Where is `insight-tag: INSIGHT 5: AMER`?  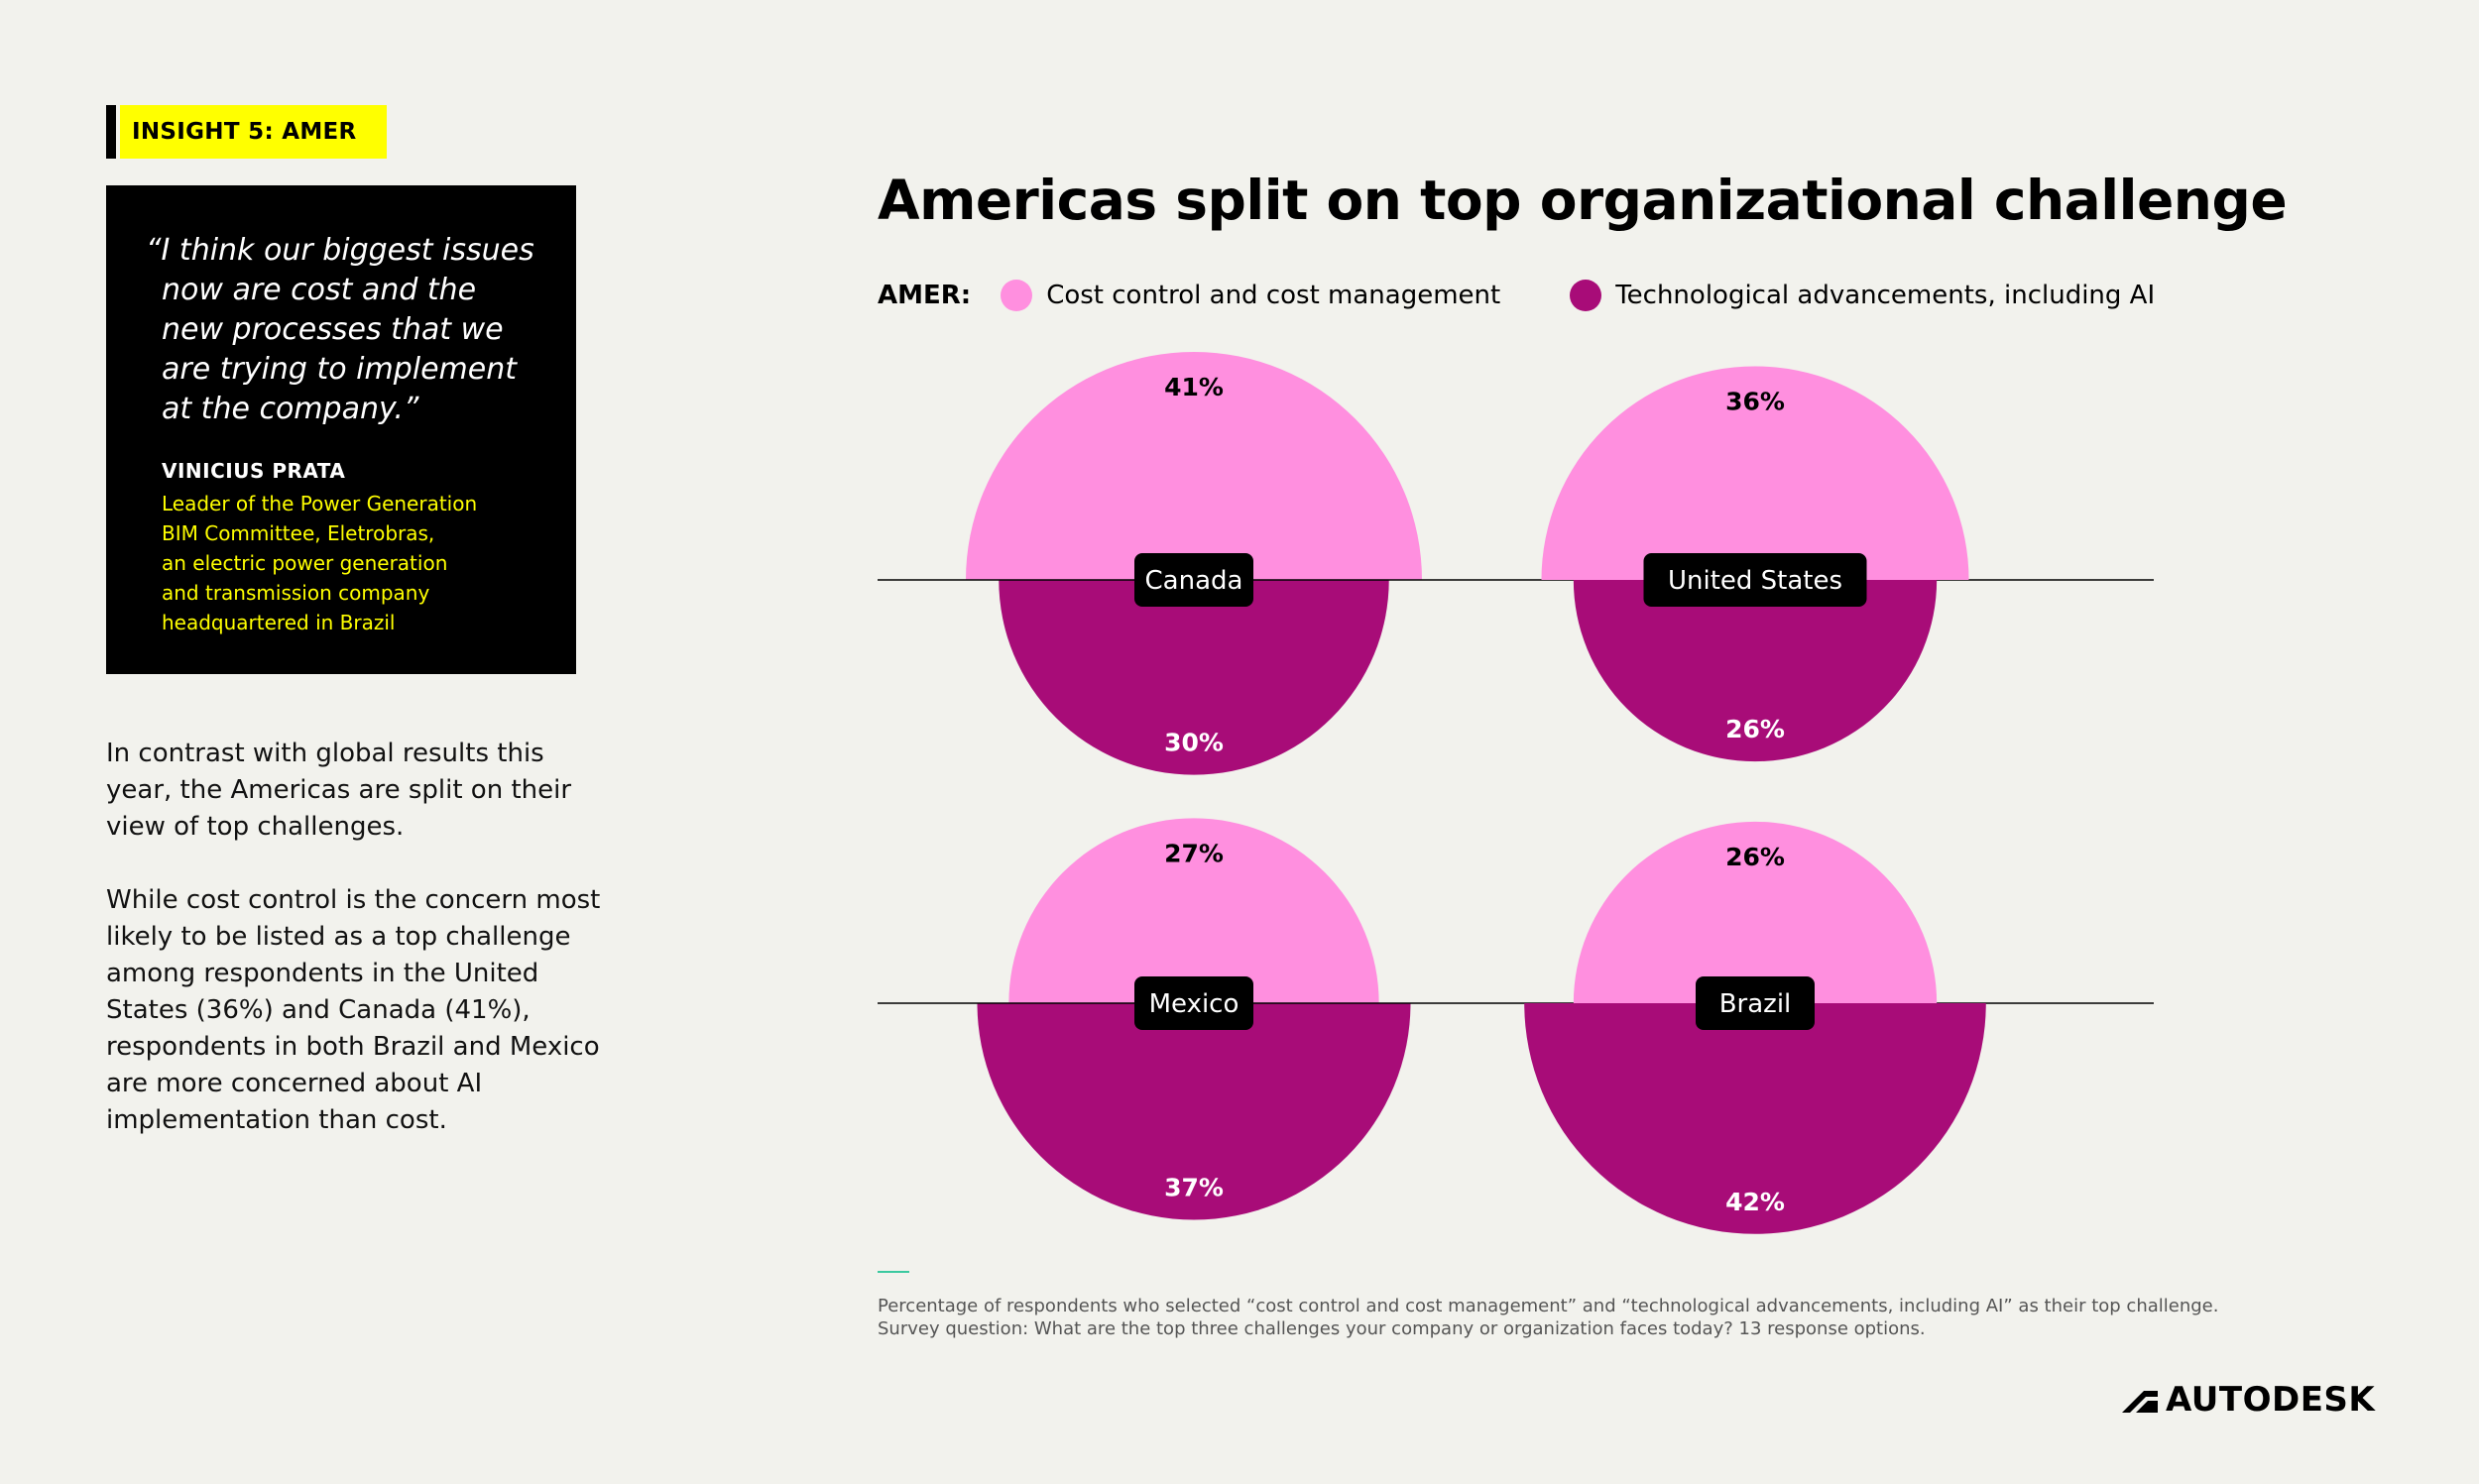
insight-tag: INSIGHT 5: AMER is located at coordinates (246, 132).